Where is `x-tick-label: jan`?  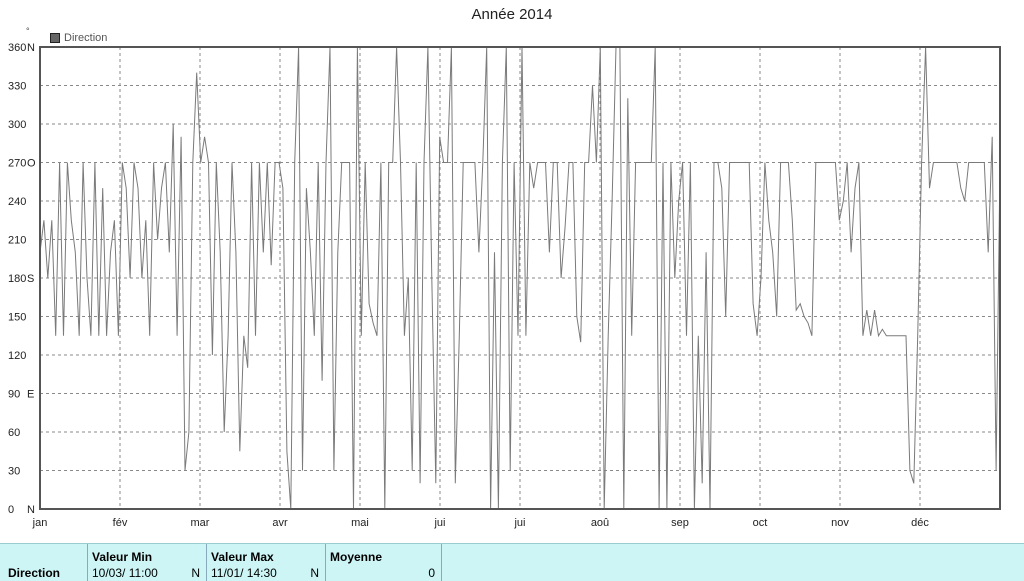 x-tick-label: jan is located at coordinates (40, 523).